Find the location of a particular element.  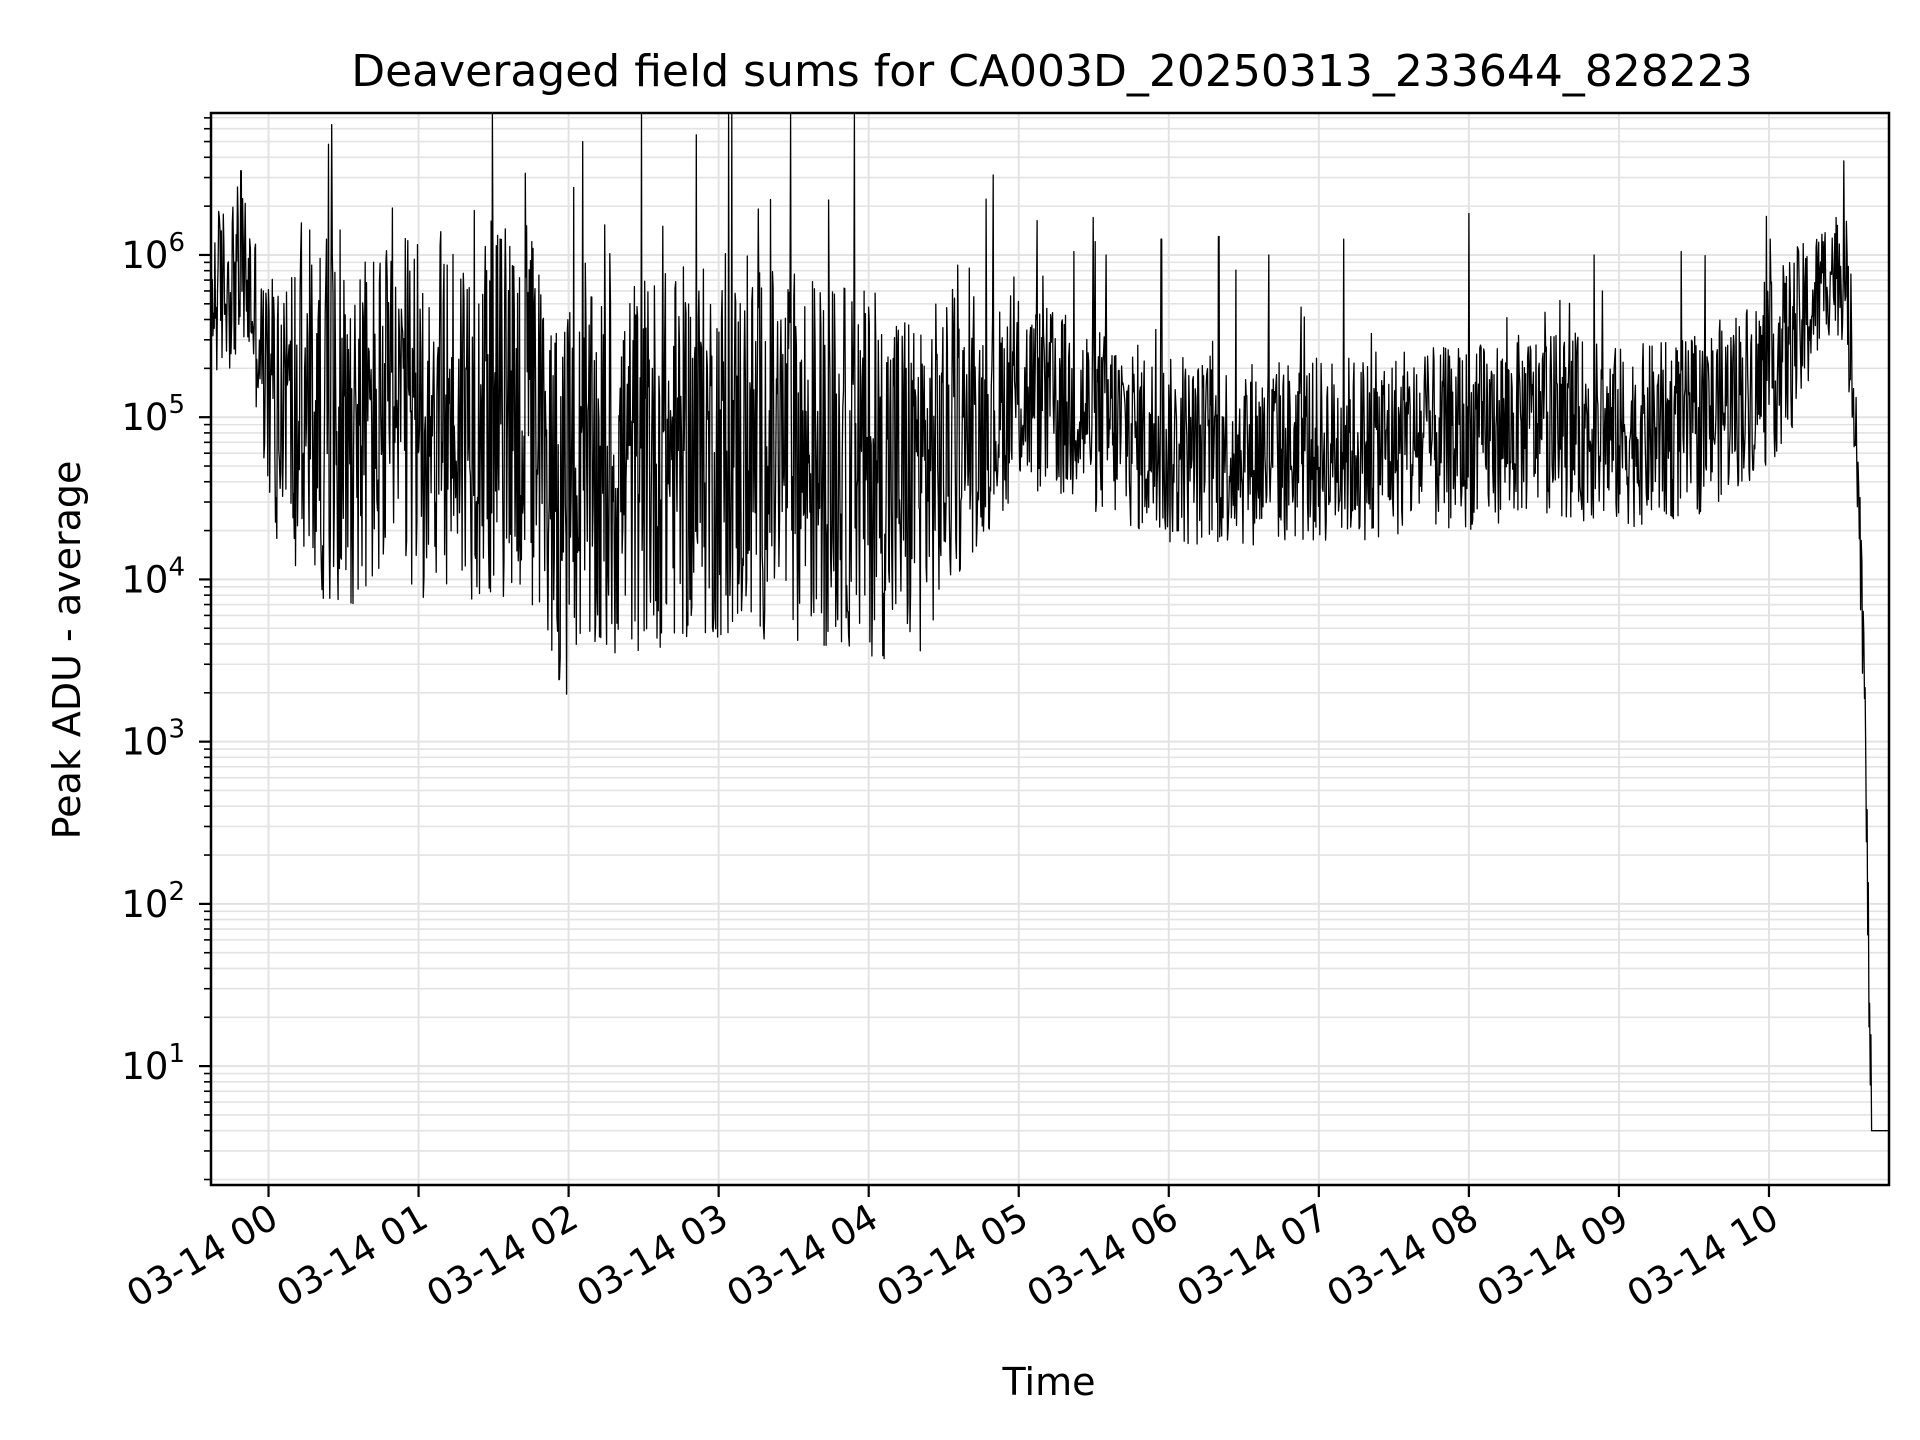

y-tick-label: 10¹ is located at coordinates (153, 1063).